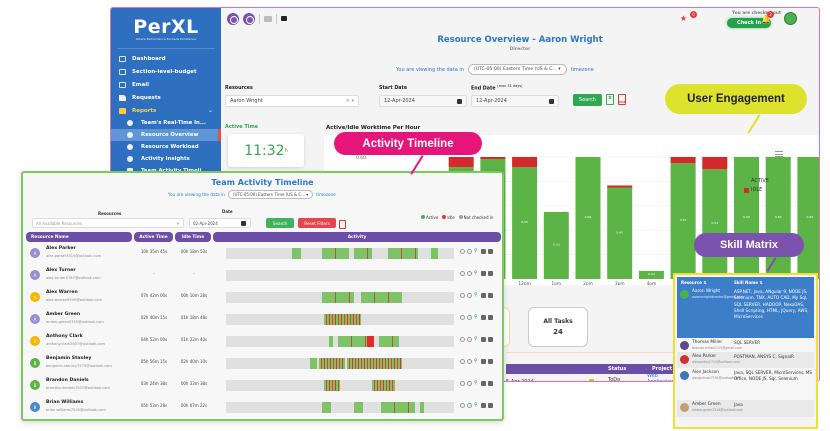 Image resolution: width=830 pixels, height=431 pixels. I want to click on bar-active-8pm, so click(778, 218).